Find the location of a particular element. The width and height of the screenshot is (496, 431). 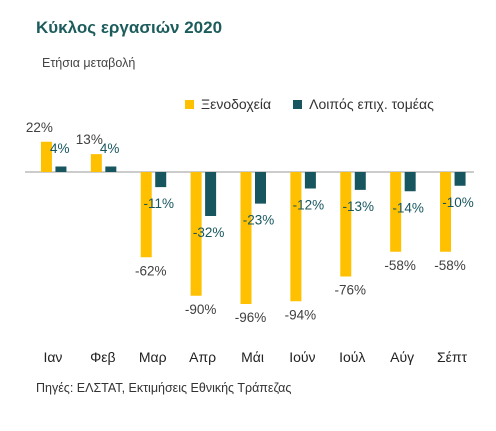

legend-swatch-other-business is located at coordinates (298, 104).